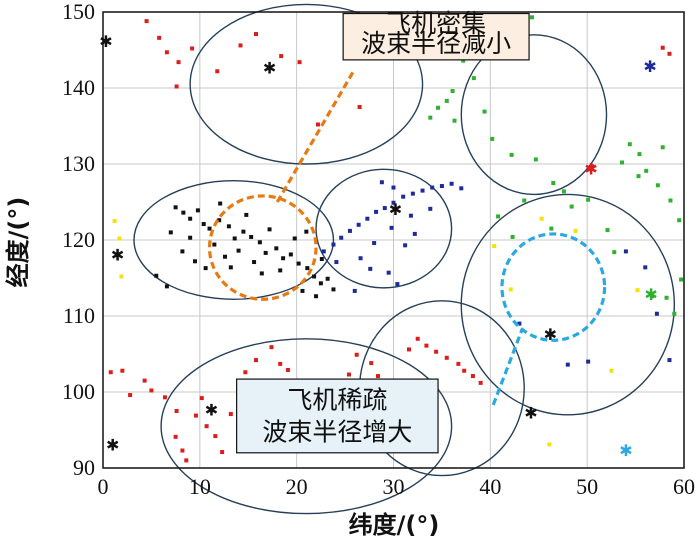 This screenshot has height=545, width=700. Describe the element at coordinates (316, 135) in the screenshot. I see `annotation-leader` at that location.